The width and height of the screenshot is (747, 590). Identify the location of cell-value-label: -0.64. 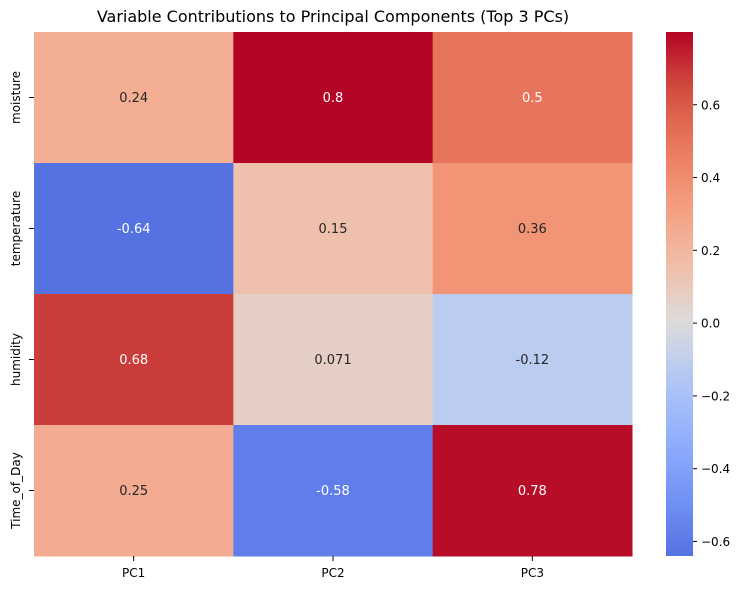
(134, 229).